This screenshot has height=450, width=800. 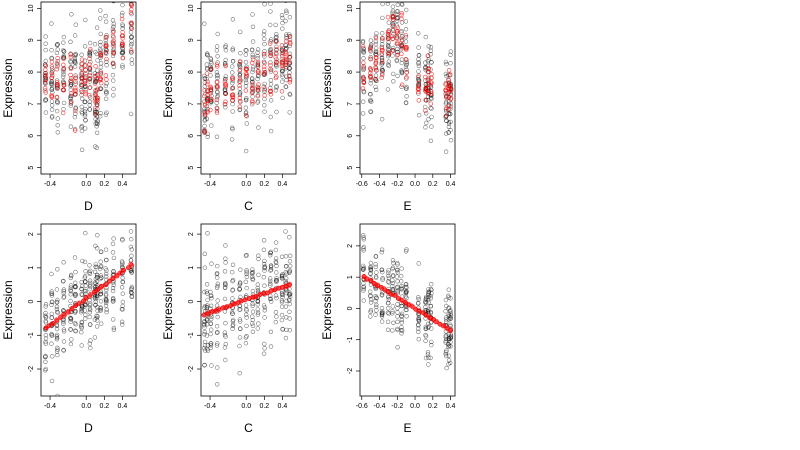 I want to click on x-tick-label: 0.4, so click(x=451, y=184).